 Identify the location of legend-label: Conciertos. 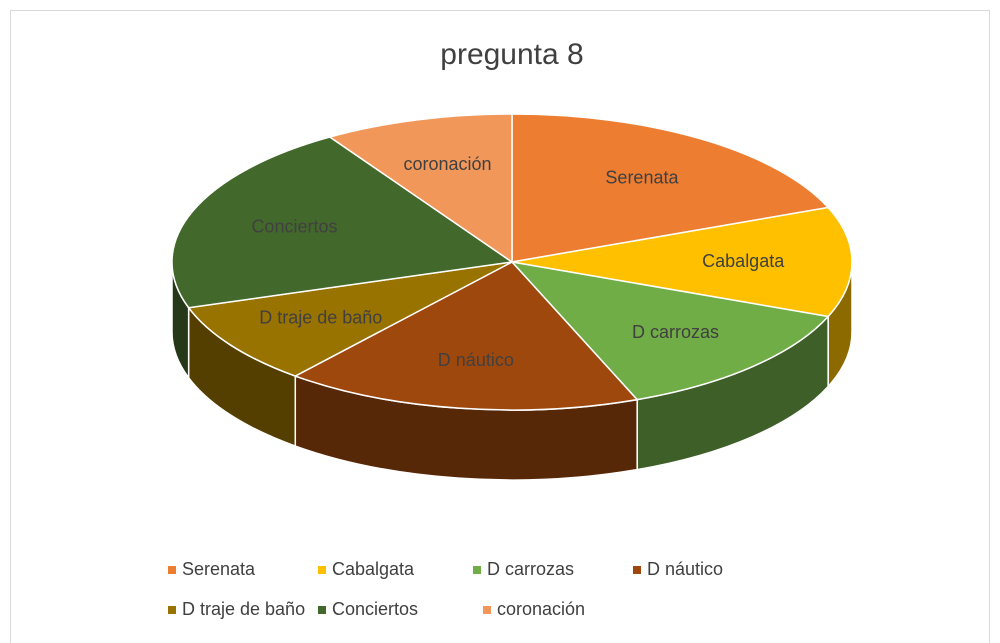
(375, 609).